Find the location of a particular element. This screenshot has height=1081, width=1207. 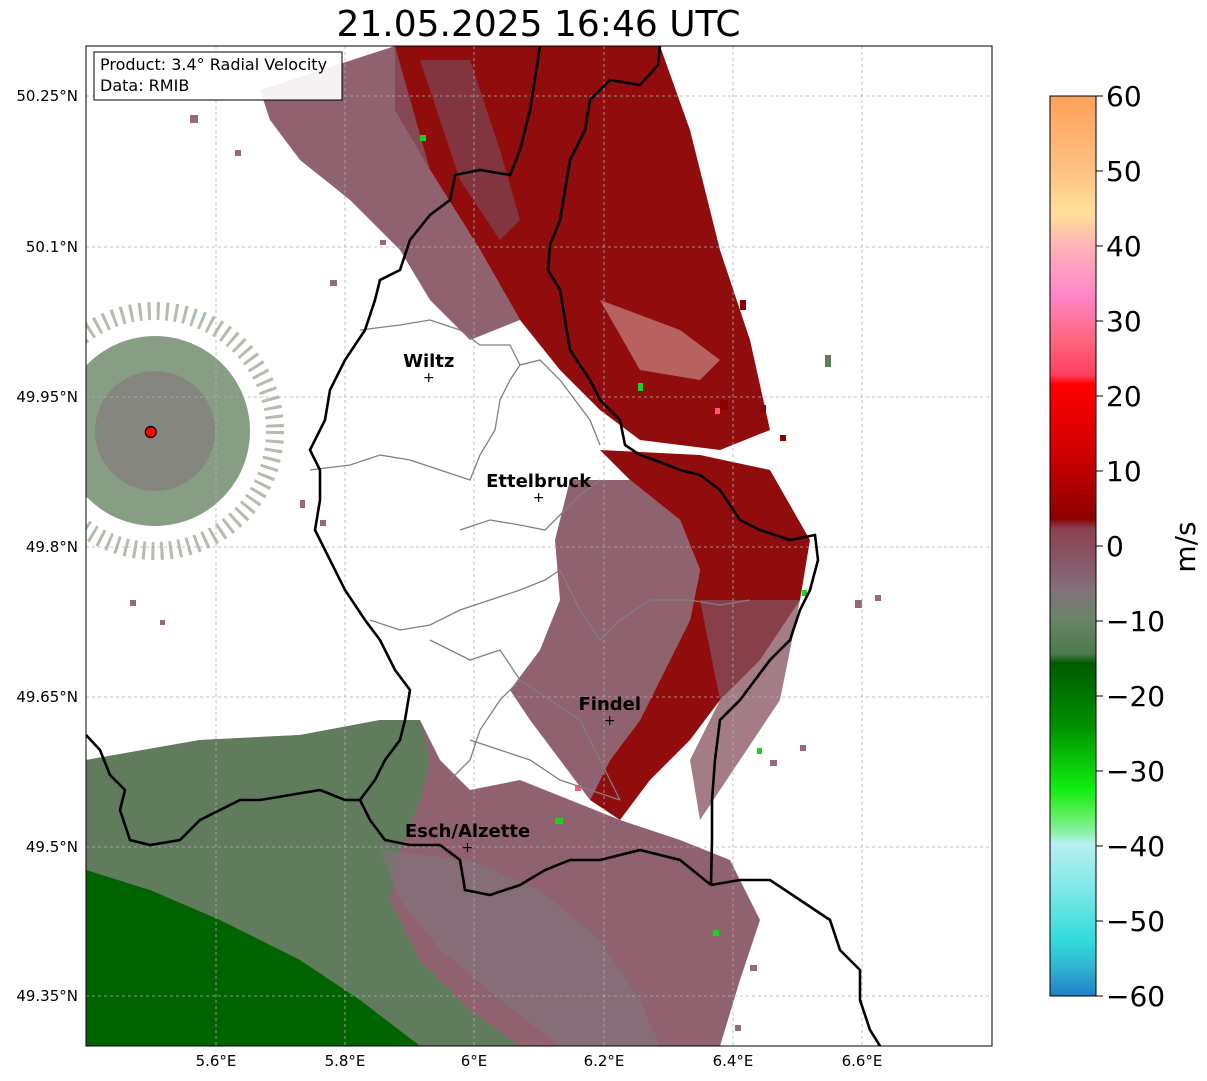

city-markers: +Wiltz+Ettelbruck+Findel+Esch/Alzette is located at coordinates (522, 603).